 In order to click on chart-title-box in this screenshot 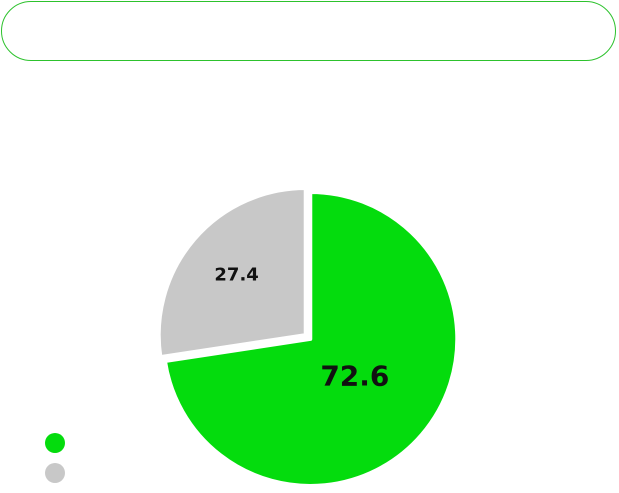, I will do `click(308, 31)`.